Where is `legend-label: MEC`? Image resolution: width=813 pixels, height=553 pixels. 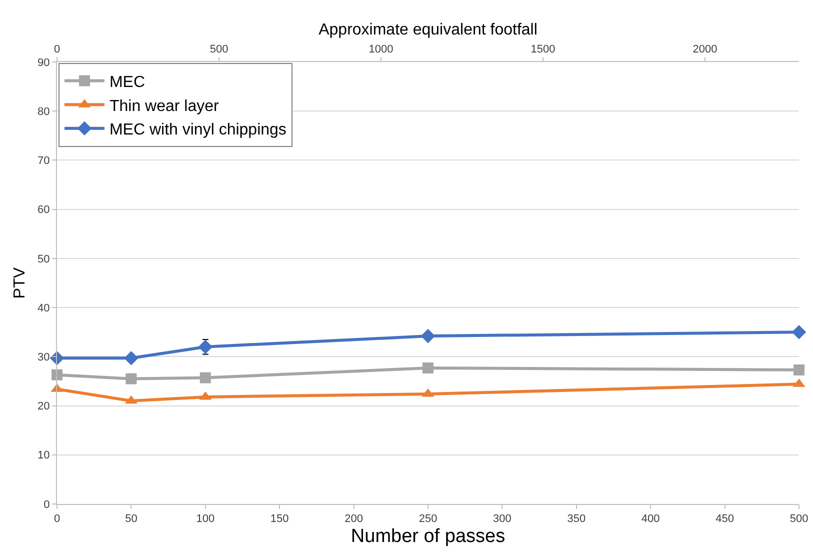
legend-label: MEC is located at coordinates (127, 83).